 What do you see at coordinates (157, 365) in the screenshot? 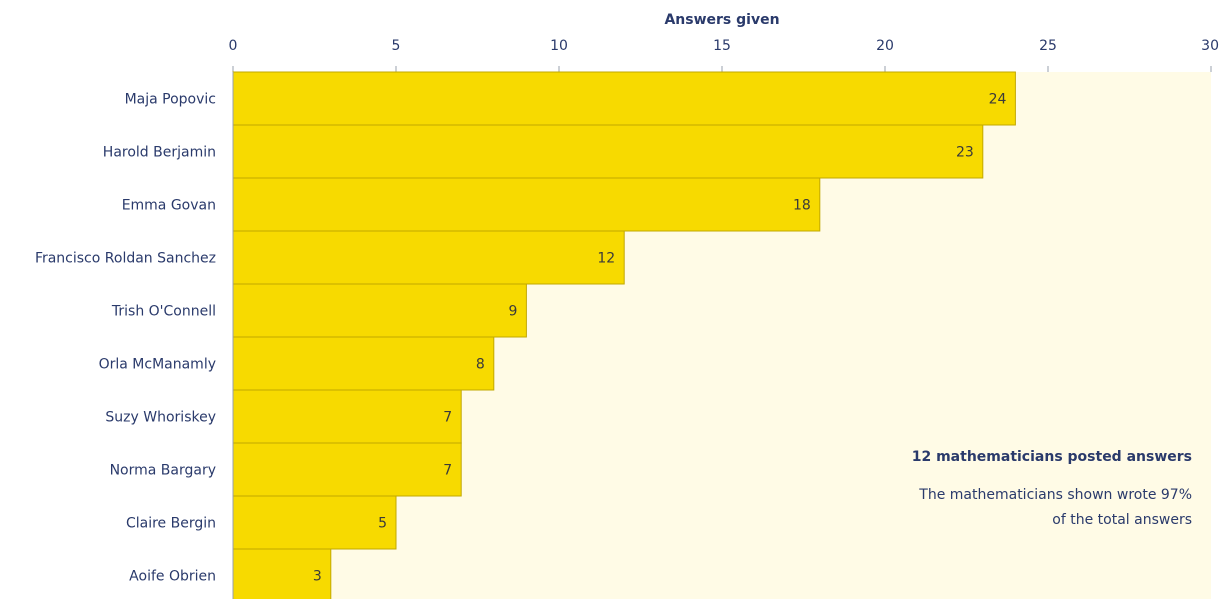
I see `category-label: Orla McManamly` at bounding box center [157, 365].